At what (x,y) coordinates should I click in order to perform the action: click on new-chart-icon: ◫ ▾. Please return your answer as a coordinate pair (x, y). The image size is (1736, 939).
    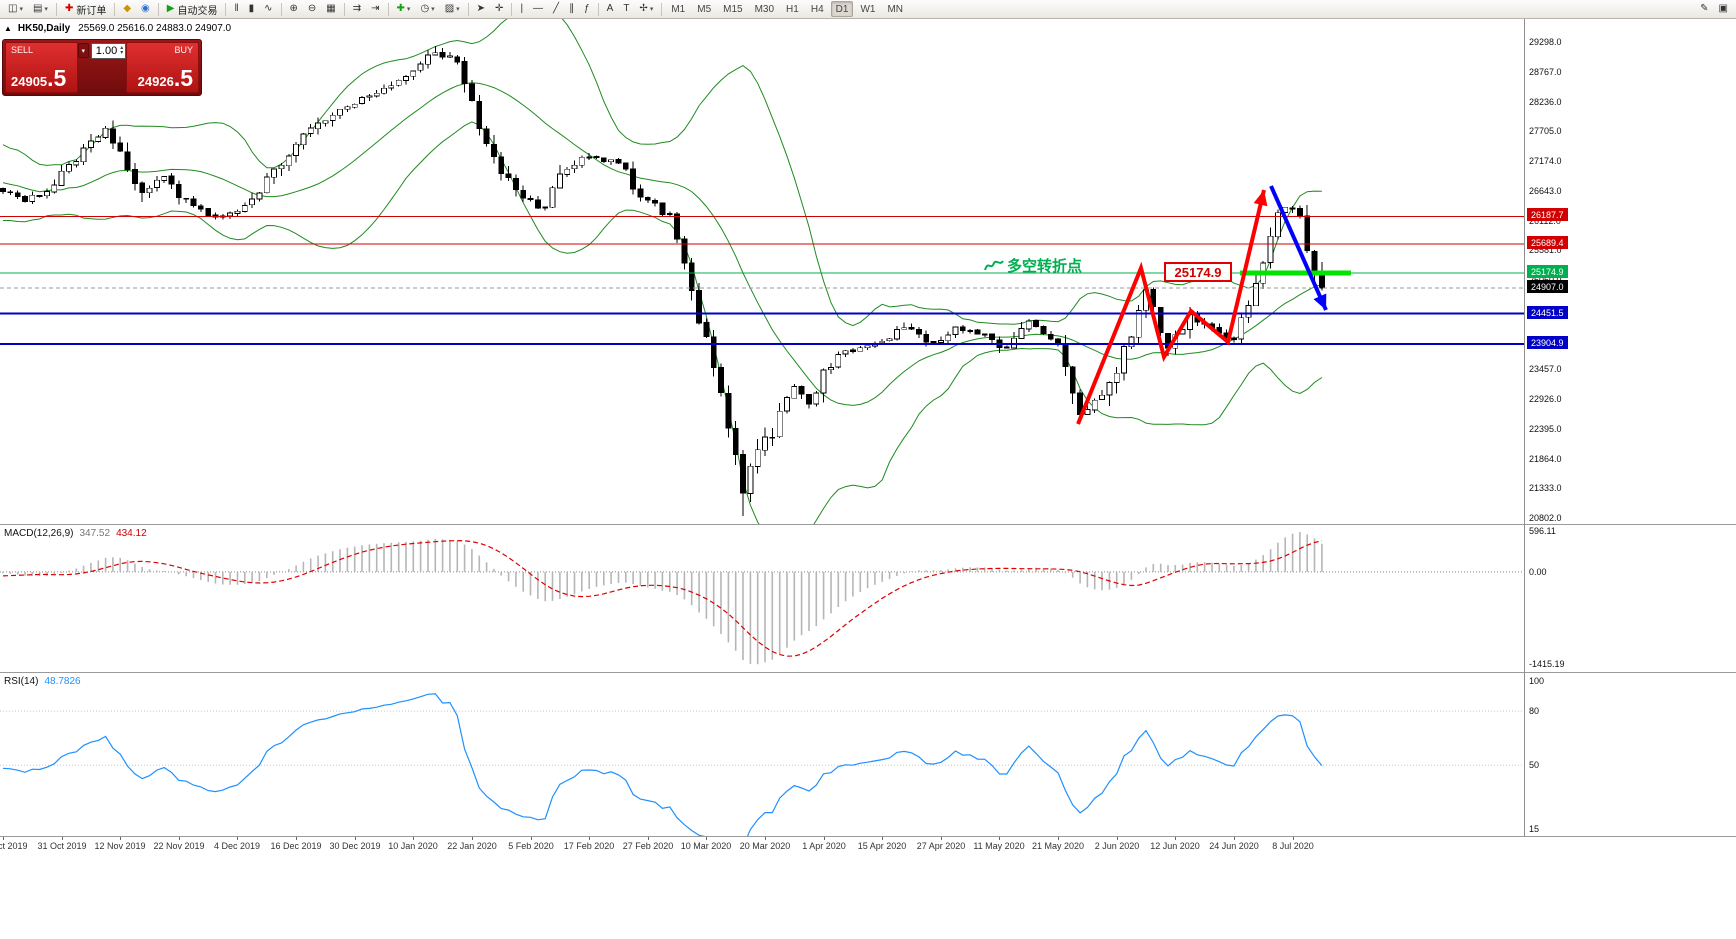
    Looking at the image, I should click on (15, 9).